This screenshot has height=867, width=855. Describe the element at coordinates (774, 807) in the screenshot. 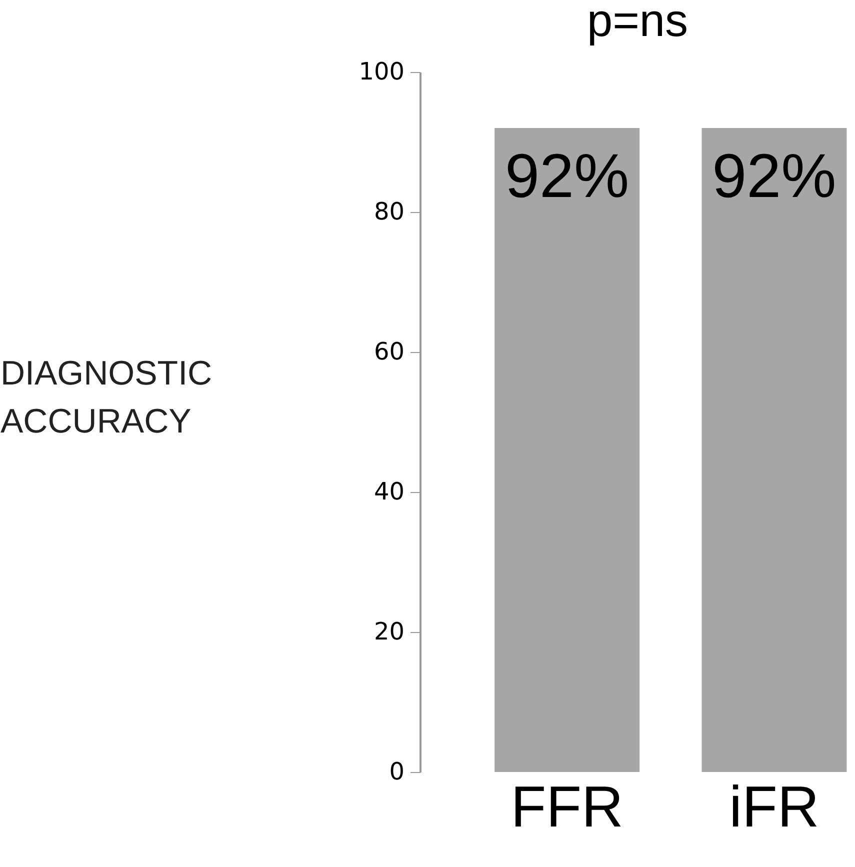

I see `x-tick-label: iFR` at that location.